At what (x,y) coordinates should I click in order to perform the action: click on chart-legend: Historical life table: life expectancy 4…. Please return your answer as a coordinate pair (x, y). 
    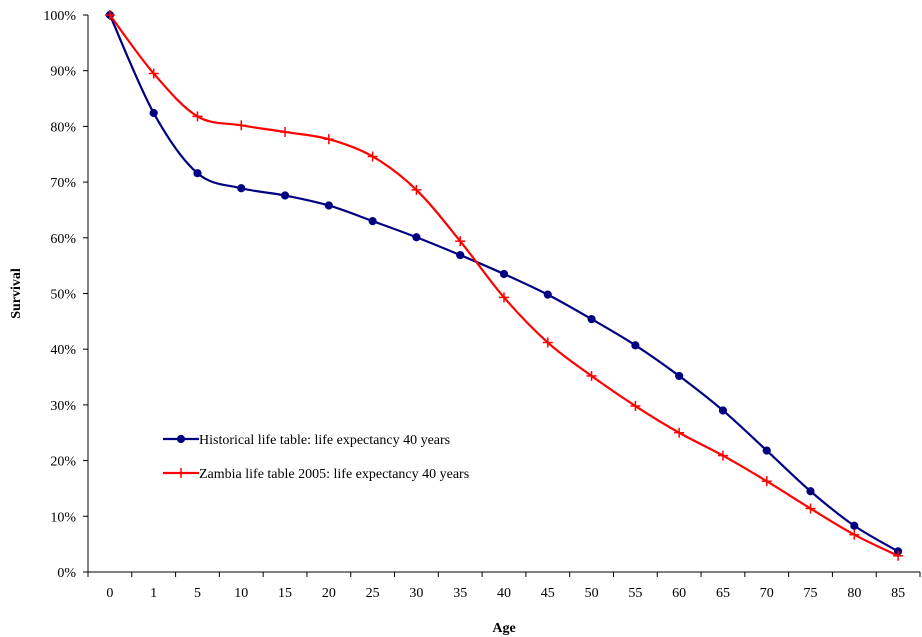
    Looking at the image, I should click on (316, 457).